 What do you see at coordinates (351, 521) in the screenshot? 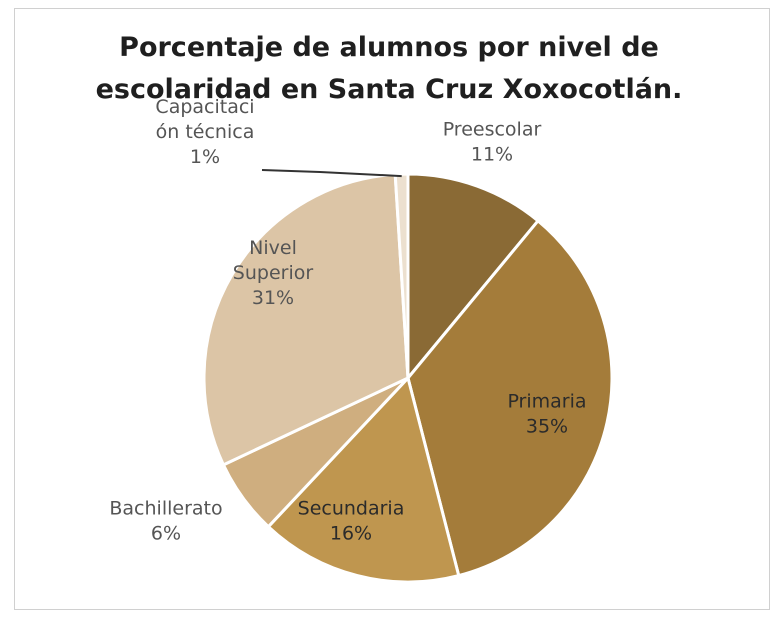
I see `slice-label-secundaria: Secundaria 16%` at bounding box center [351, 521].